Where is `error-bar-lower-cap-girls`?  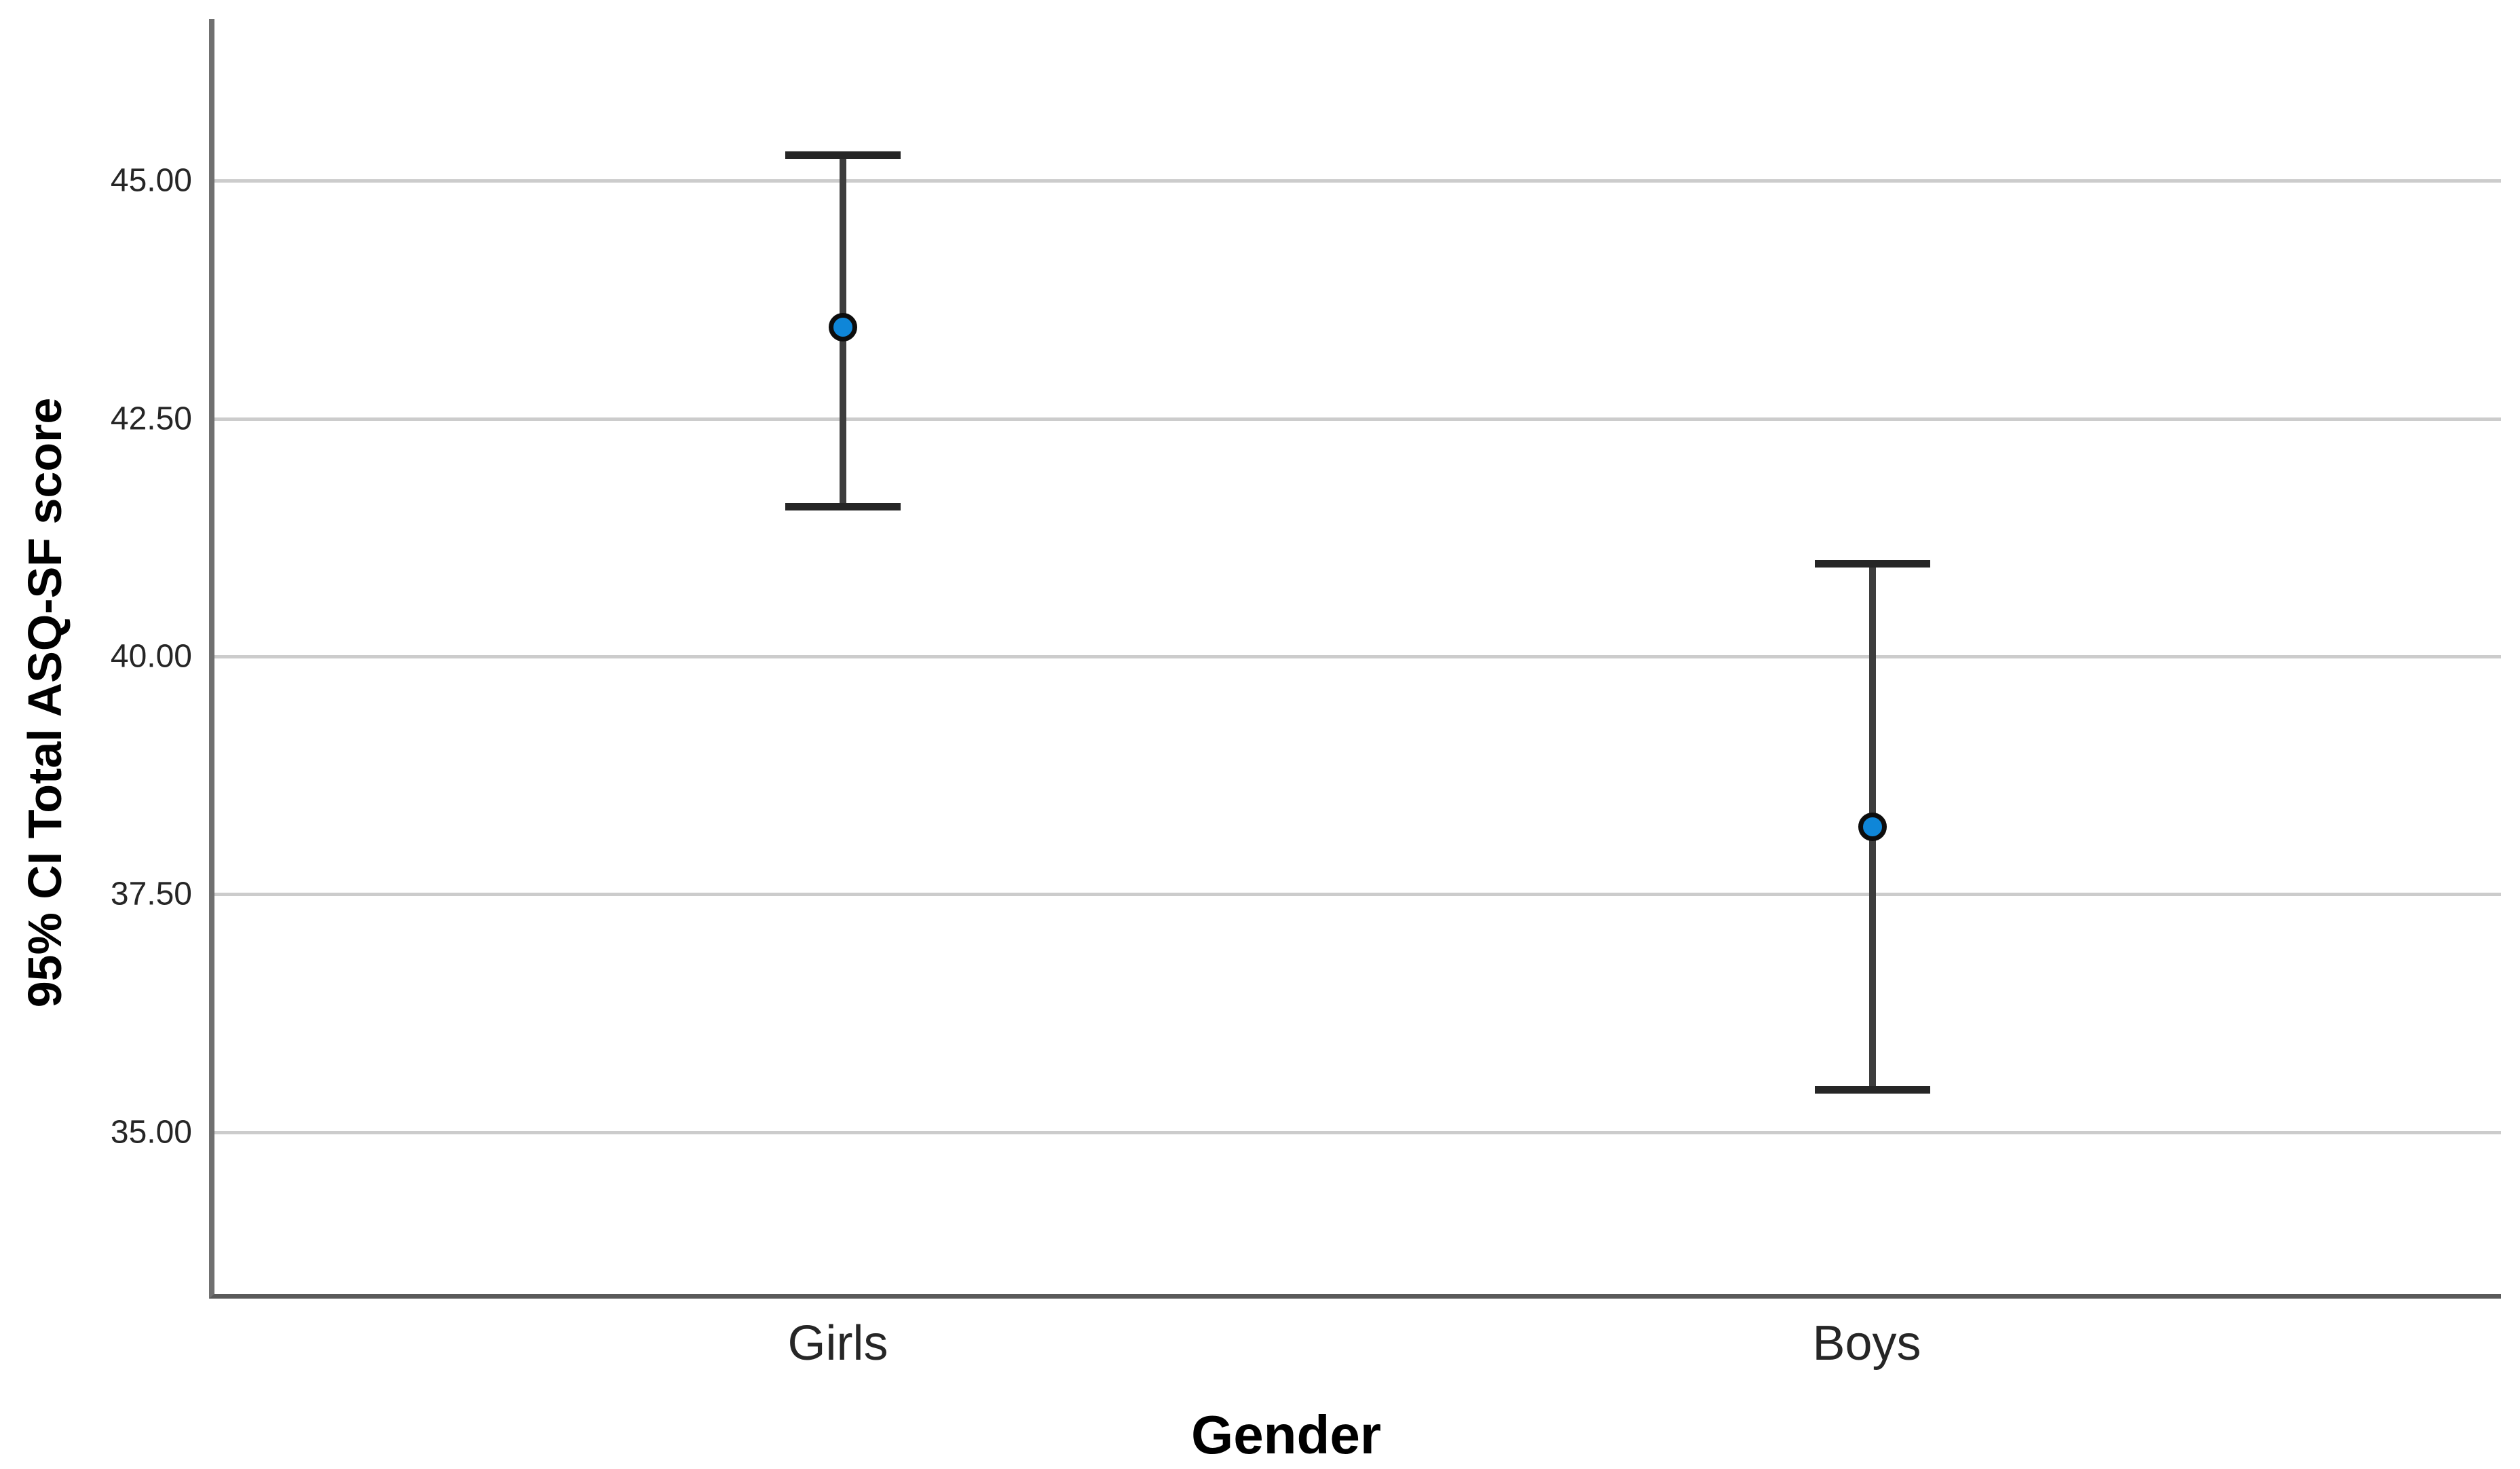
error-bar-lower-cap-girls is located at coordinates (843, 506).